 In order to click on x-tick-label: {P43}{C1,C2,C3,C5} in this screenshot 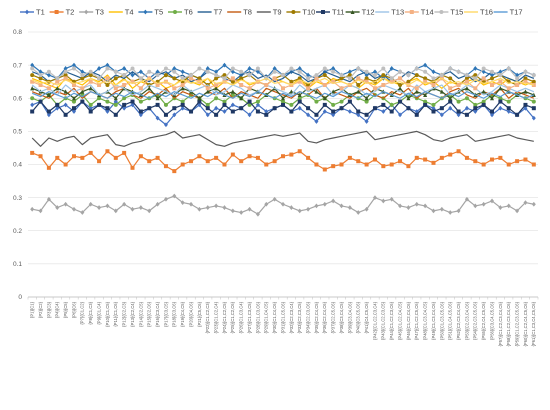, I will do `click(383, 320)`.